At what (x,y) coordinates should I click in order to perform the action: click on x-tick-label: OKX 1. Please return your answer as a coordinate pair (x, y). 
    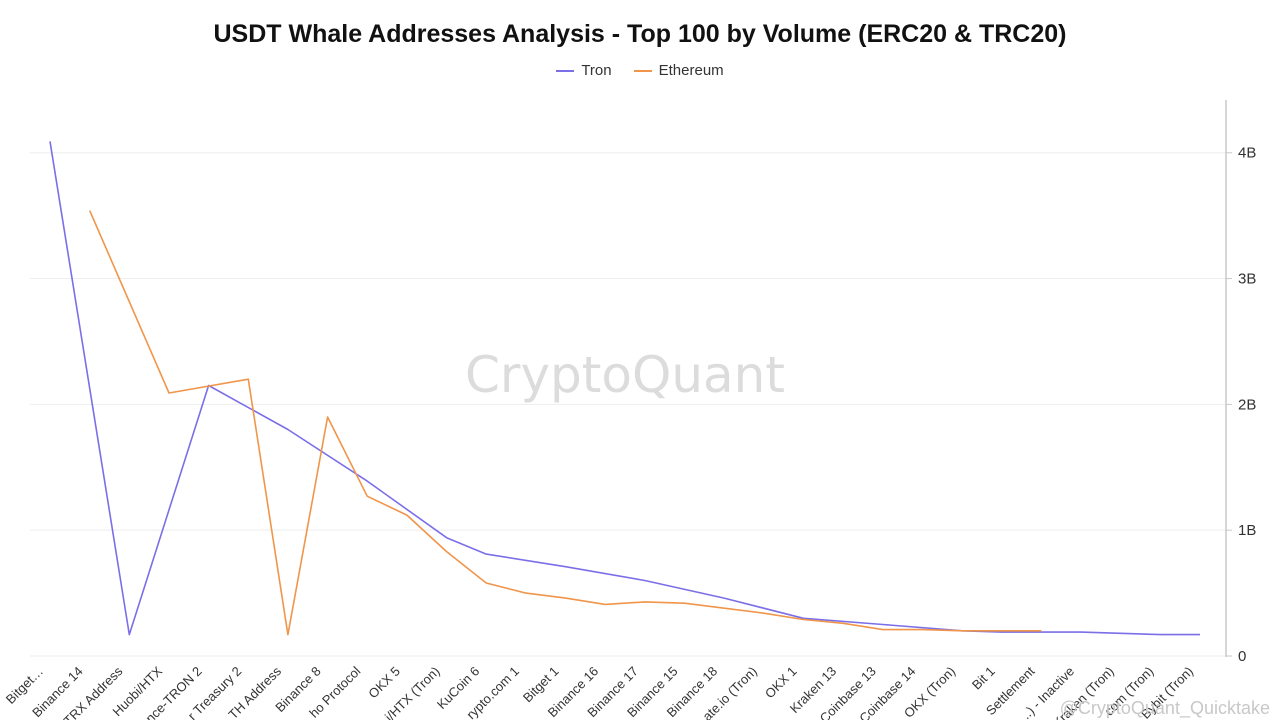
    Looking at the image, I should click on (781, 683).